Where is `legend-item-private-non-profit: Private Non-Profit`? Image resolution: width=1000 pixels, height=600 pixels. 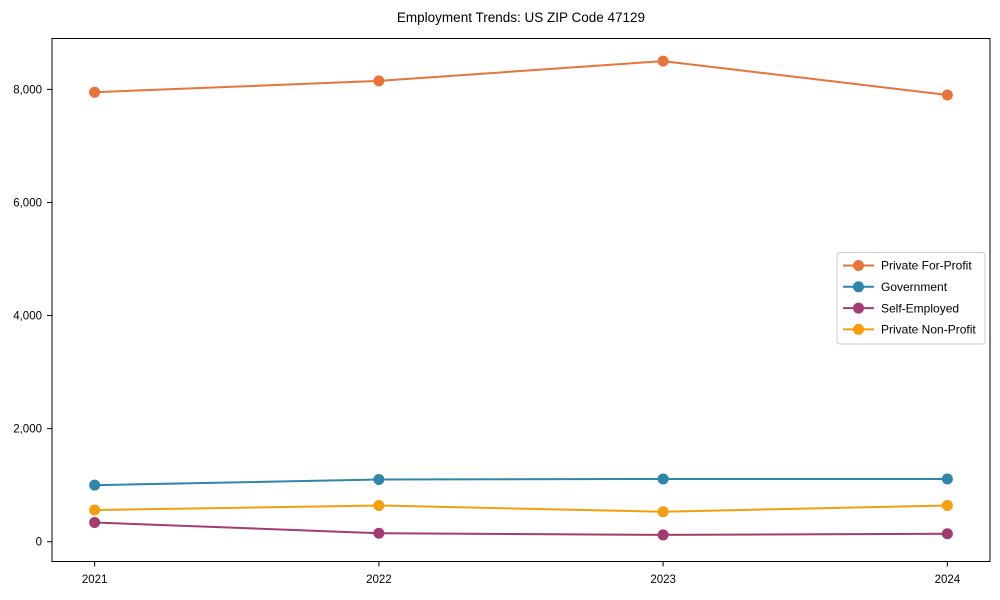
legend-item-private-non-profit: Private Non-Profit is located at coordinates (909, 330).